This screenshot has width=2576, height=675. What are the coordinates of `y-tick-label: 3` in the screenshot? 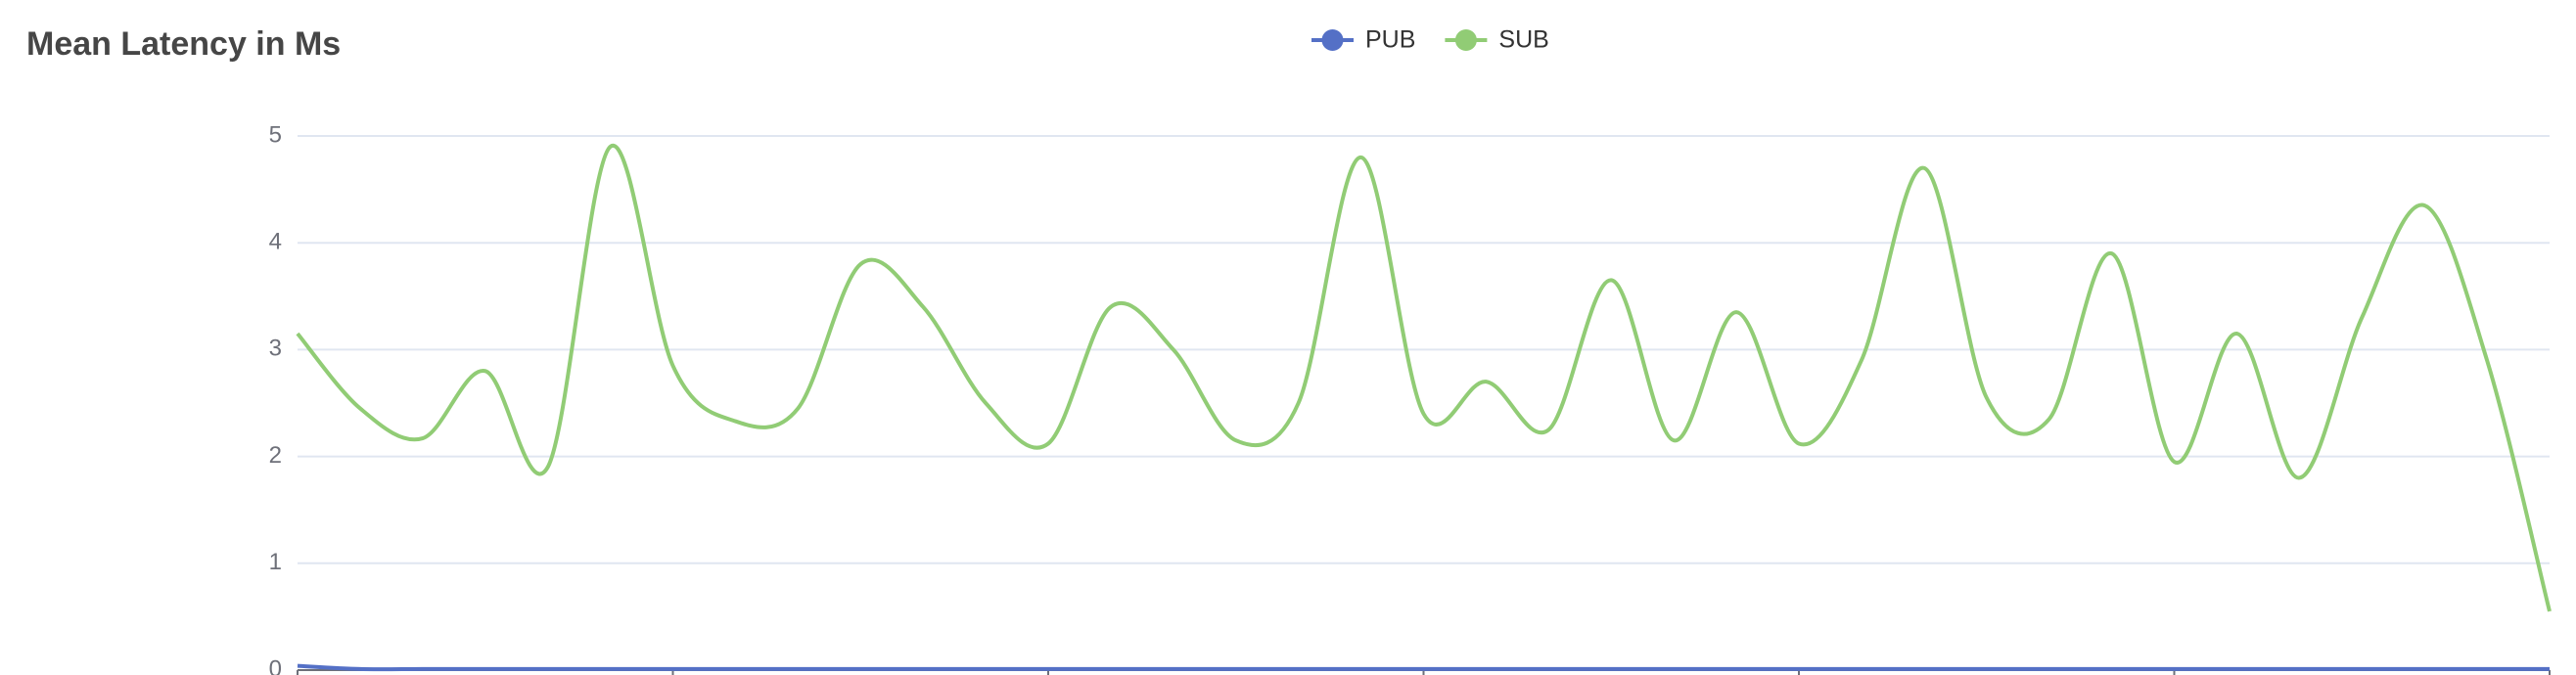 It's located at (275, 349).